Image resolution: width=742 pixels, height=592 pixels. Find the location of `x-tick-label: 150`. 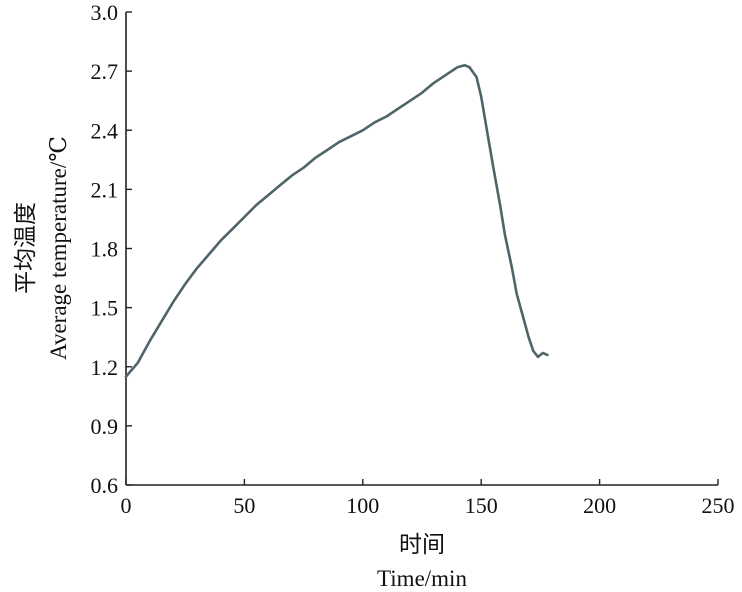

x-tick-label: 150 is located at coordinates (481, 505).